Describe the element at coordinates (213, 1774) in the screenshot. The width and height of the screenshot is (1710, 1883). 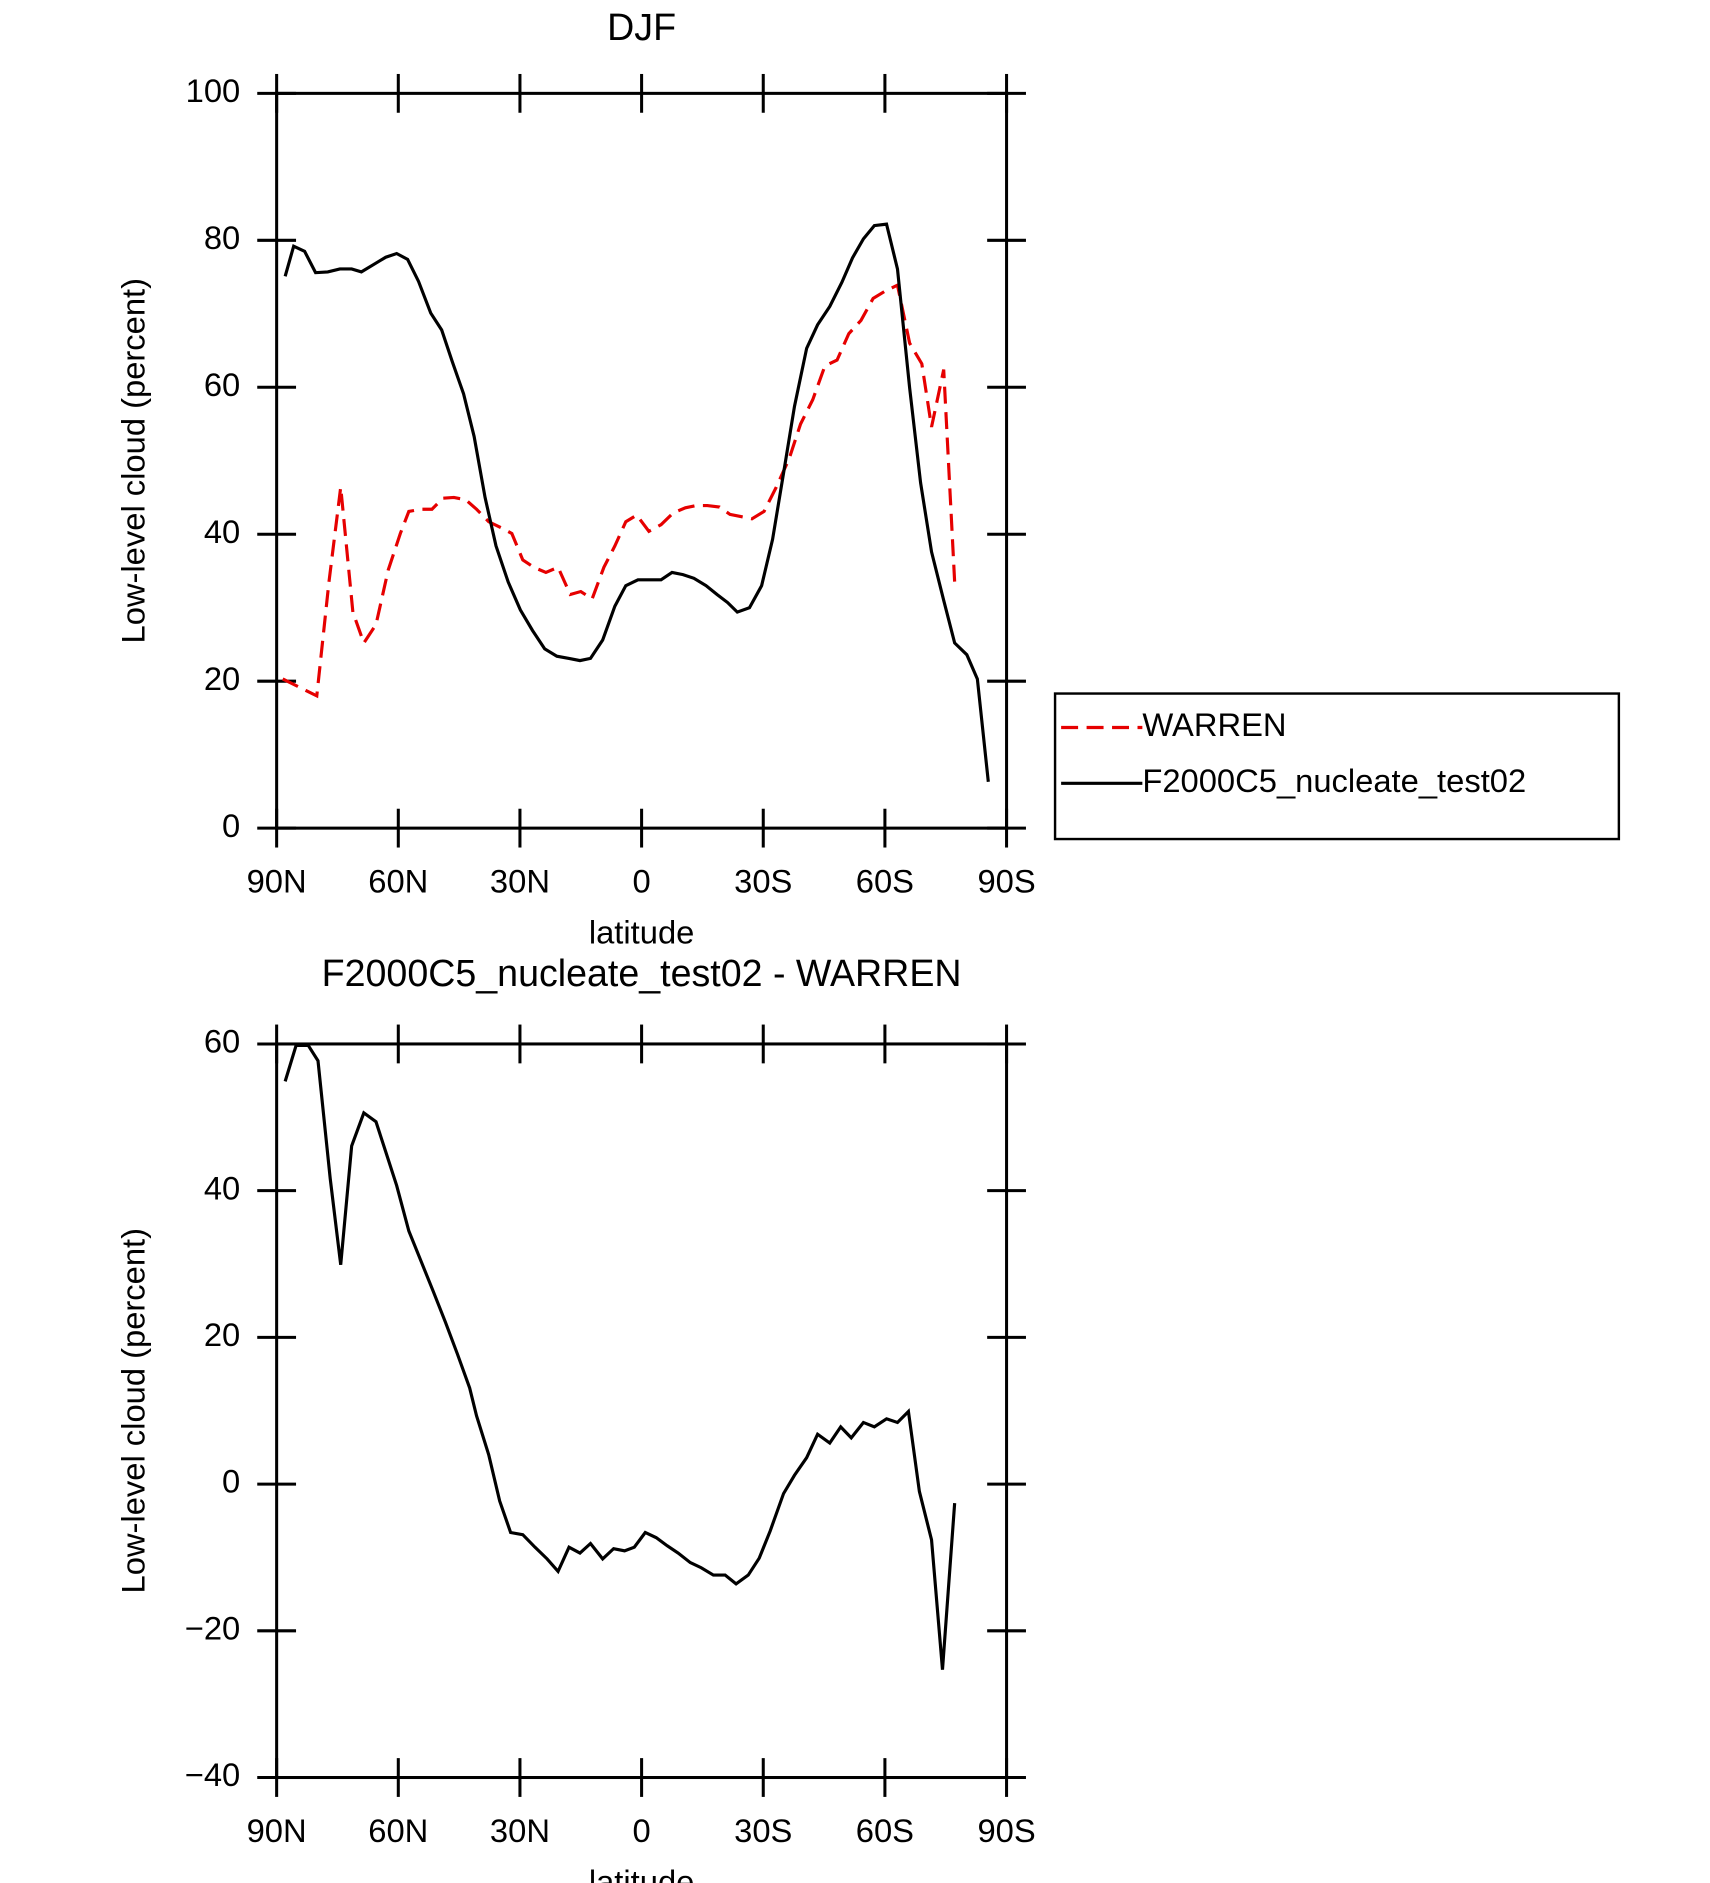
I see `y-tick-label: −40` at that location.